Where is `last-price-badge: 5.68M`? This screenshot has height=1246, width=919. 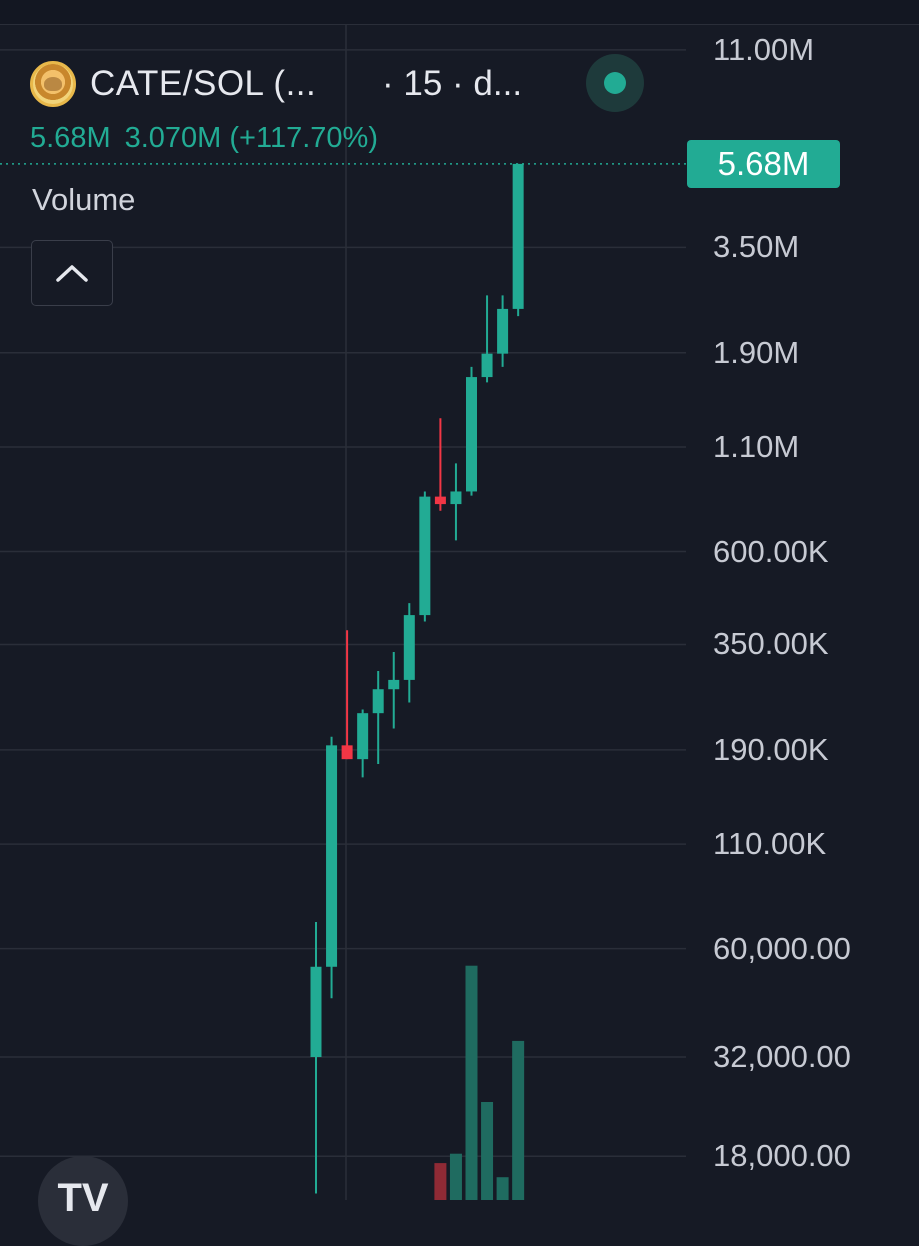 last-price-badge: 5.68M is located at coordinates (763, 163).